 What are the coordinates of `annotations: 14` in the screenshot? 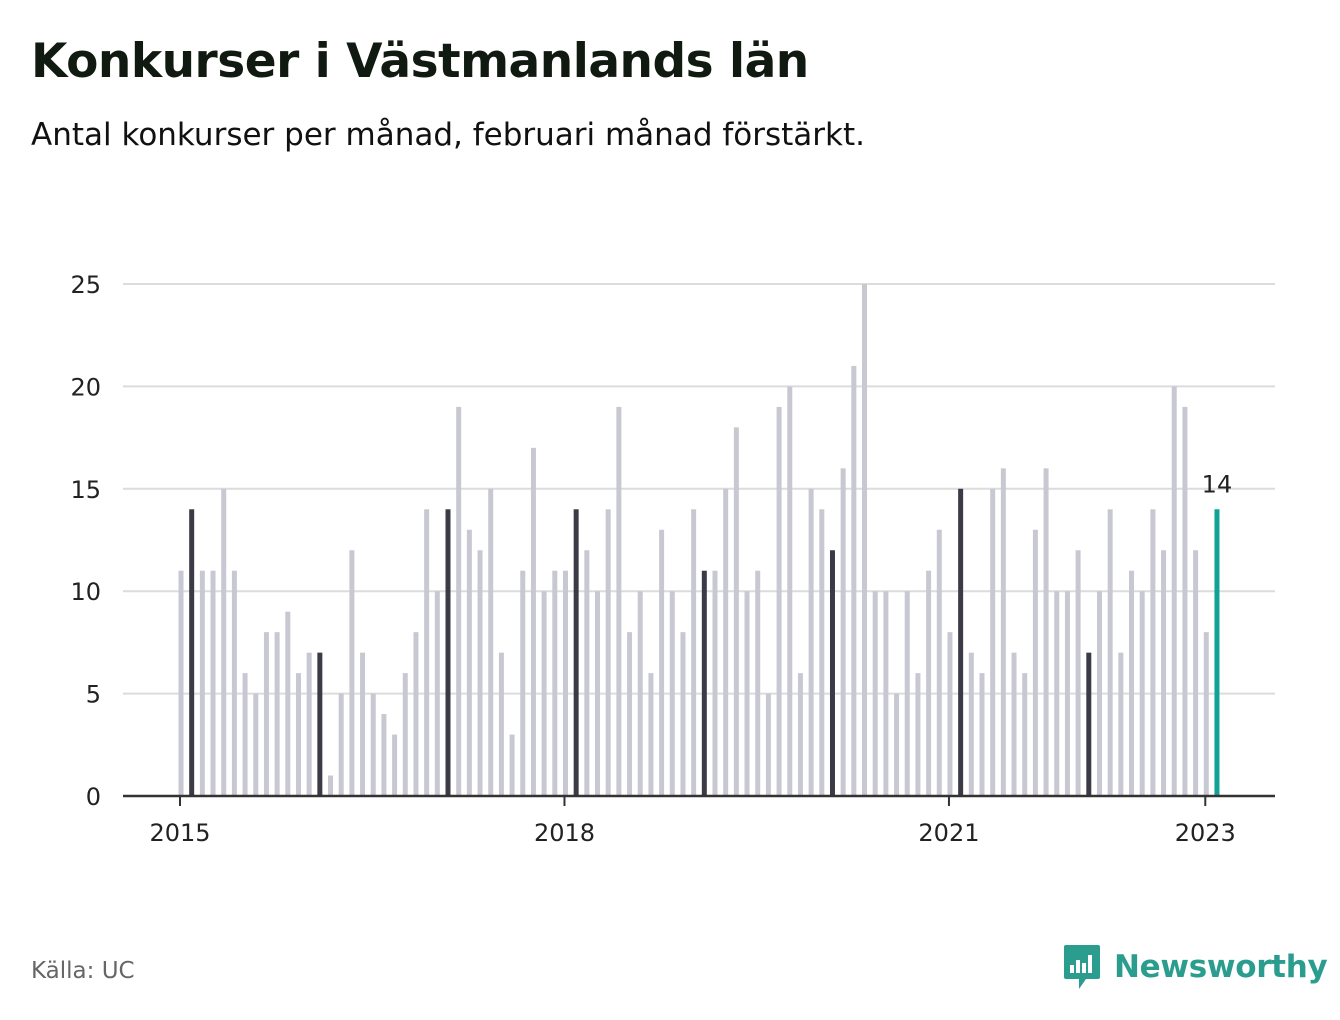 It's located at (1217, 484).